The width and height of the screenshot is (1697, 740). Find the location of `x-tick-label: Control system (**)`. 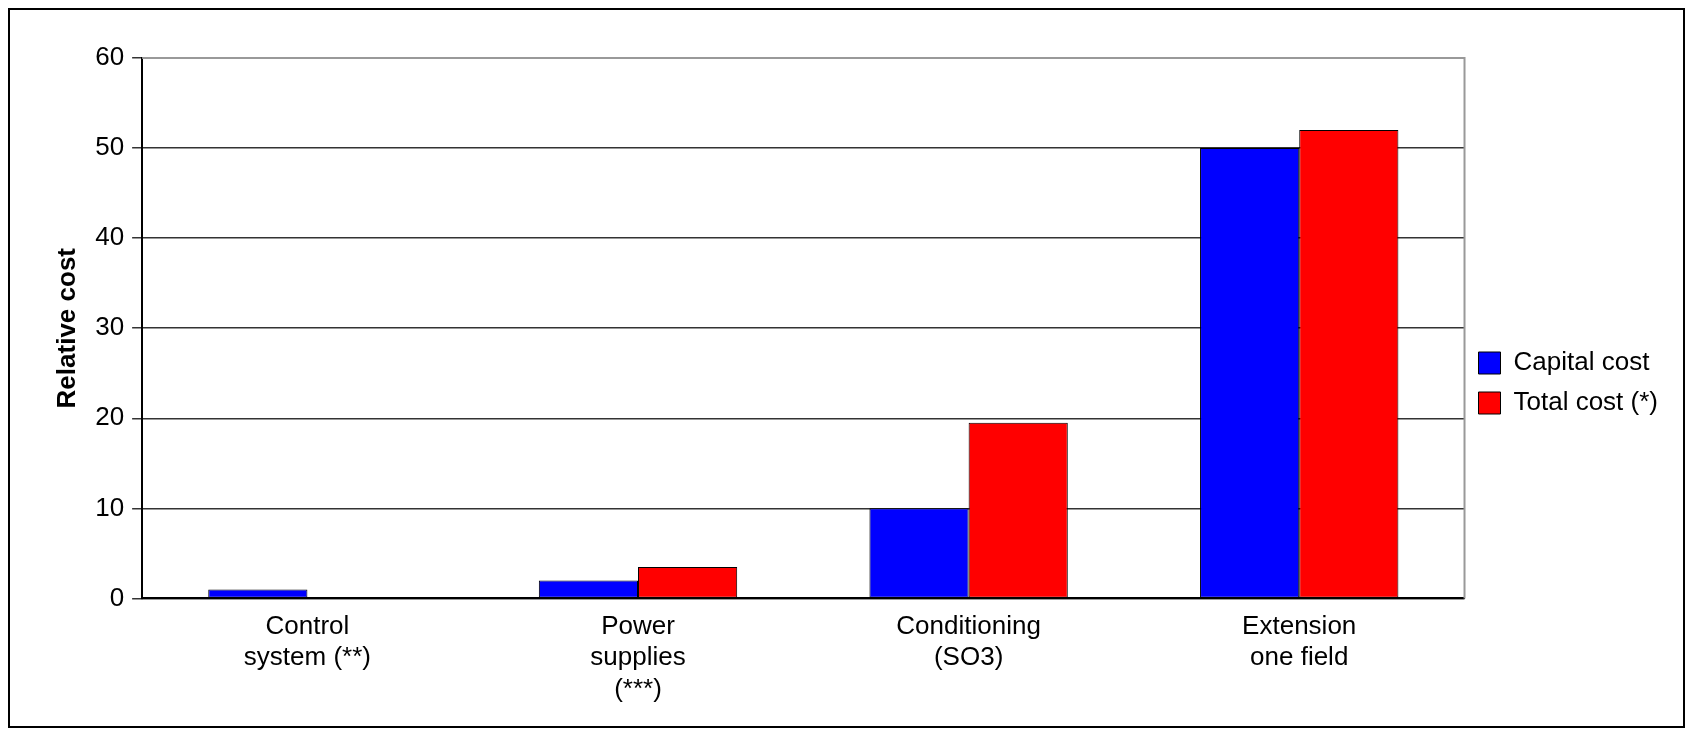

x-tick-label: Control system (**) is located at coordinates (307, 641).